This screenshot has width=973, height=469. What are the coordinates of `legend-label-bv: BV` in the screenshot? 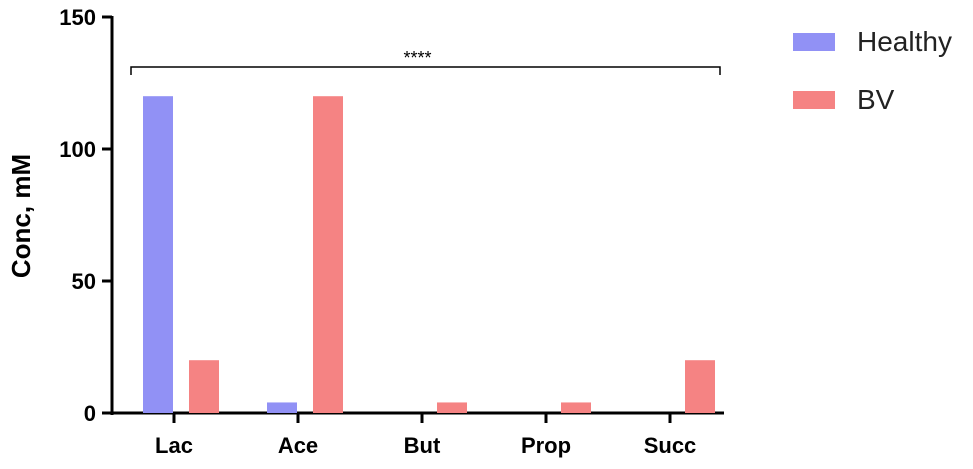 It's located at (876, 99).